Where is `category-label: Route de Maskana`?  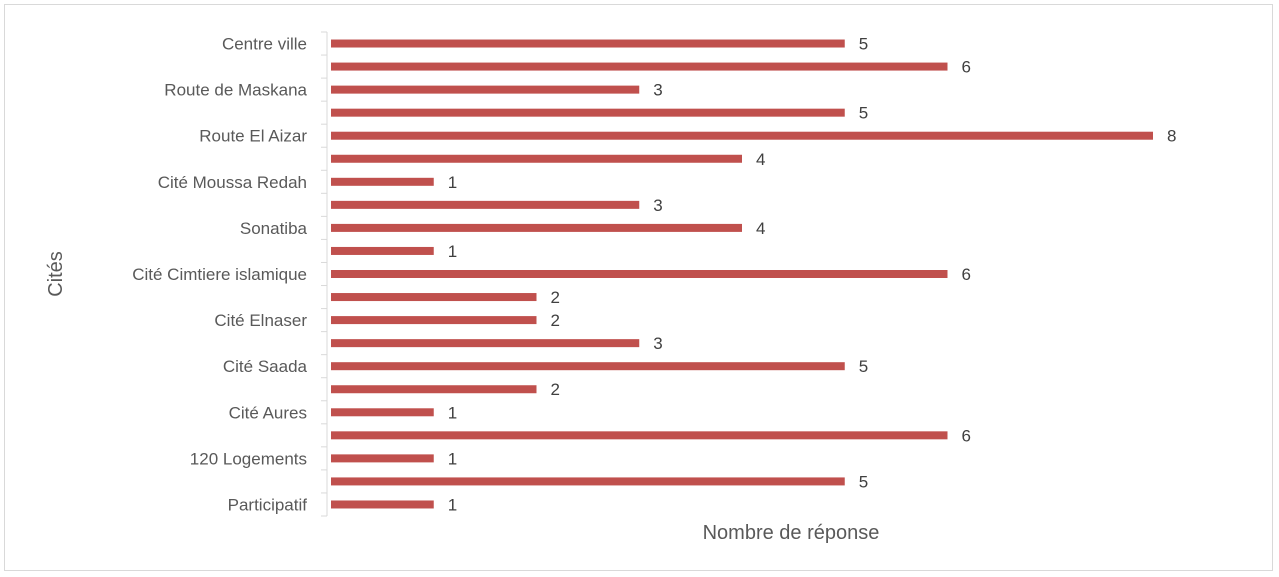 category-label: Route de Maskana is located at coordinates (235, 90).